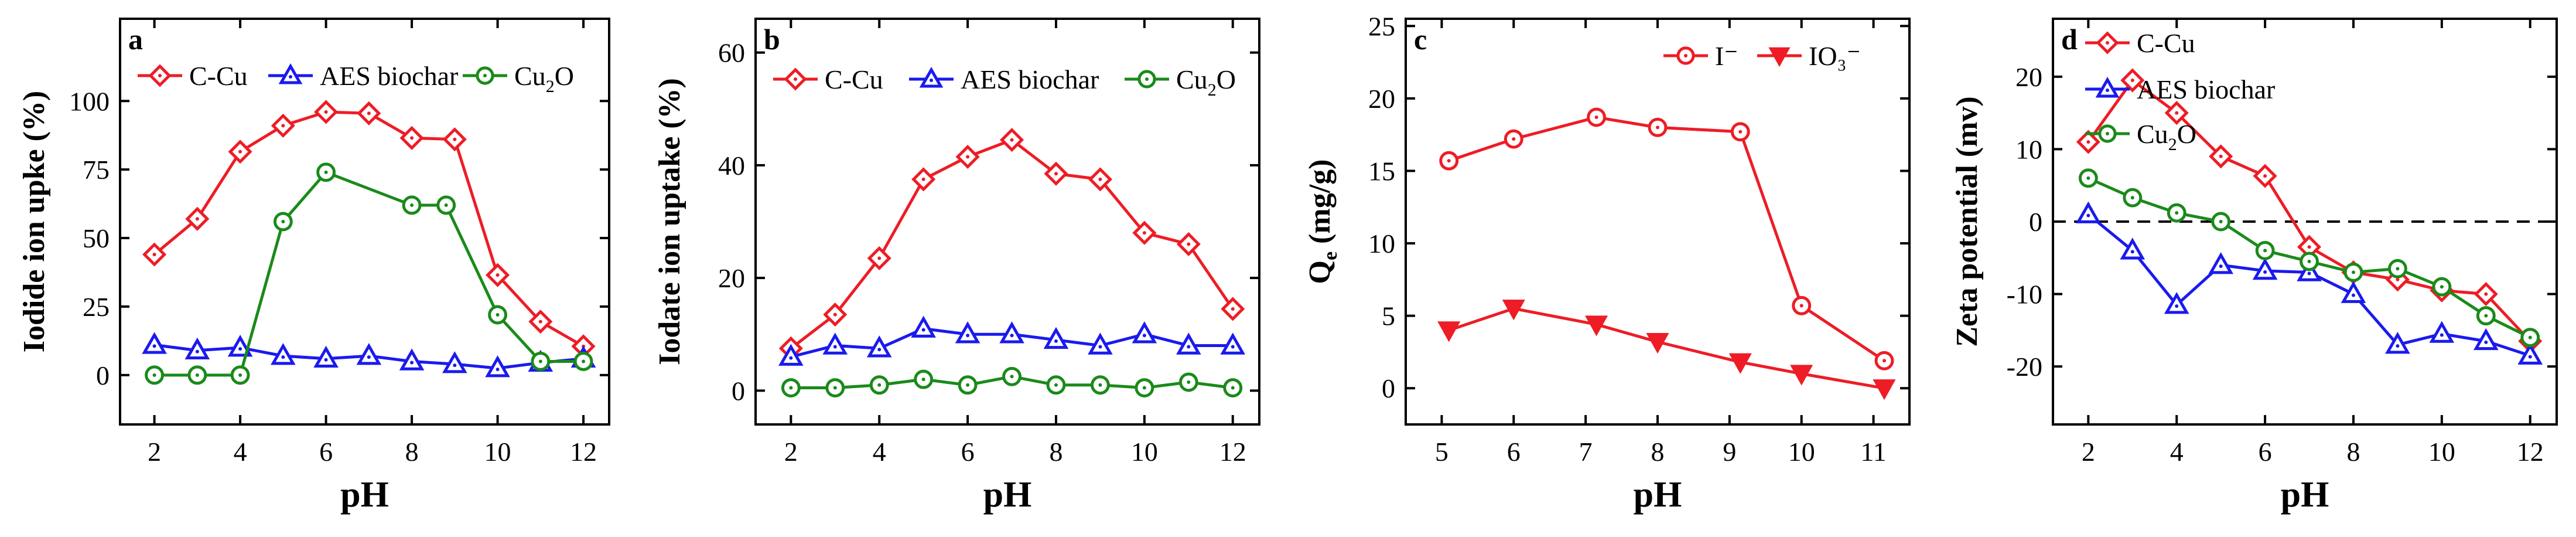 The image size is (2576, 537). I want to click on y-axis-title: Qe (mg/g), so click(1322, 221).